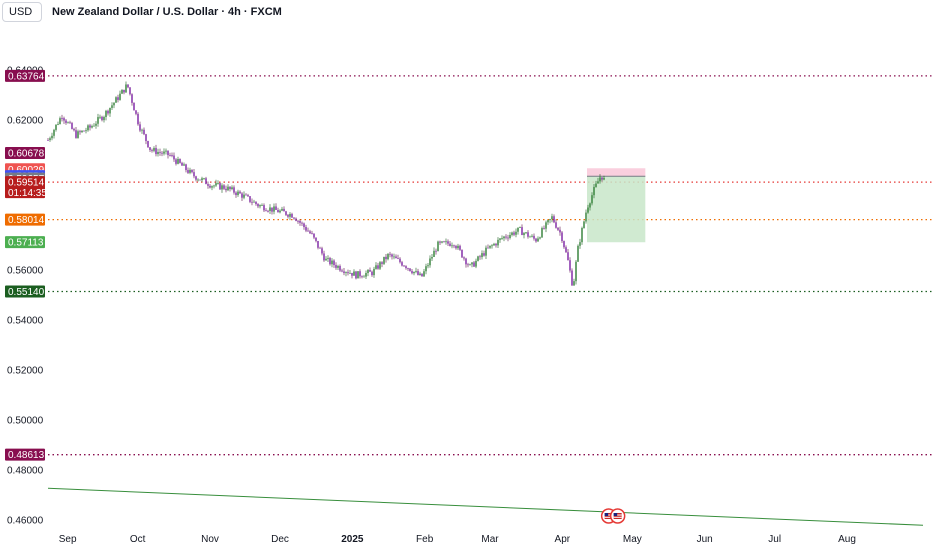 This screenshot has height=550, width=932. I want to click on us-flag-icon, so click(617, 516).